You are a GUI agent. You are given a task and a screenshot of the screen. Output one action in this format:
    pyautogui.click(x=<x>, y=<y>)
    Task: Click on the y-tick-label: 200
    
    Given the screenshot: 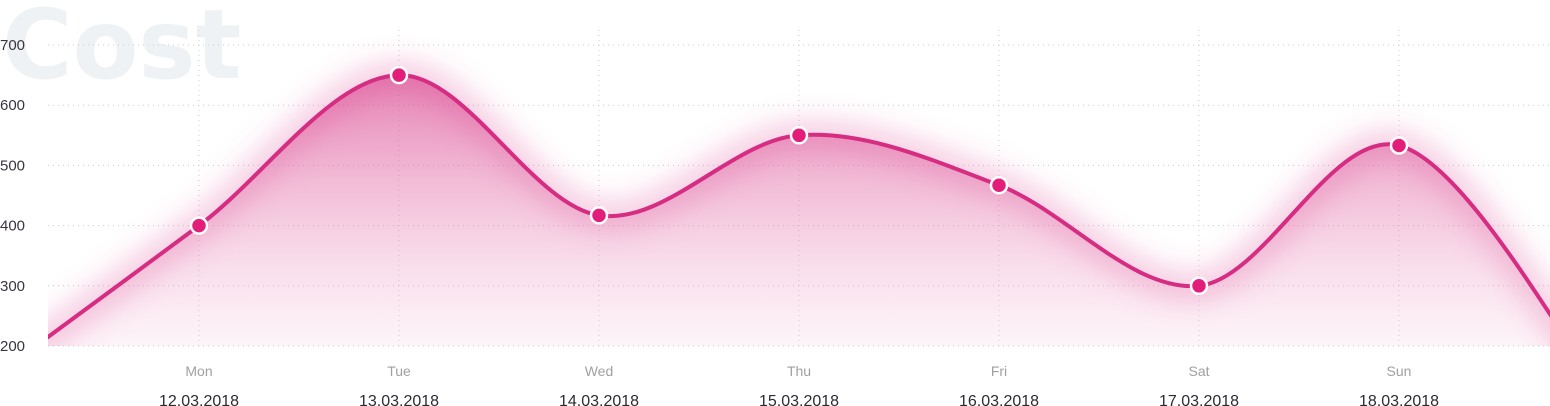 What is the action you would take?
    pyautogui.click(x=12, y=346)
    